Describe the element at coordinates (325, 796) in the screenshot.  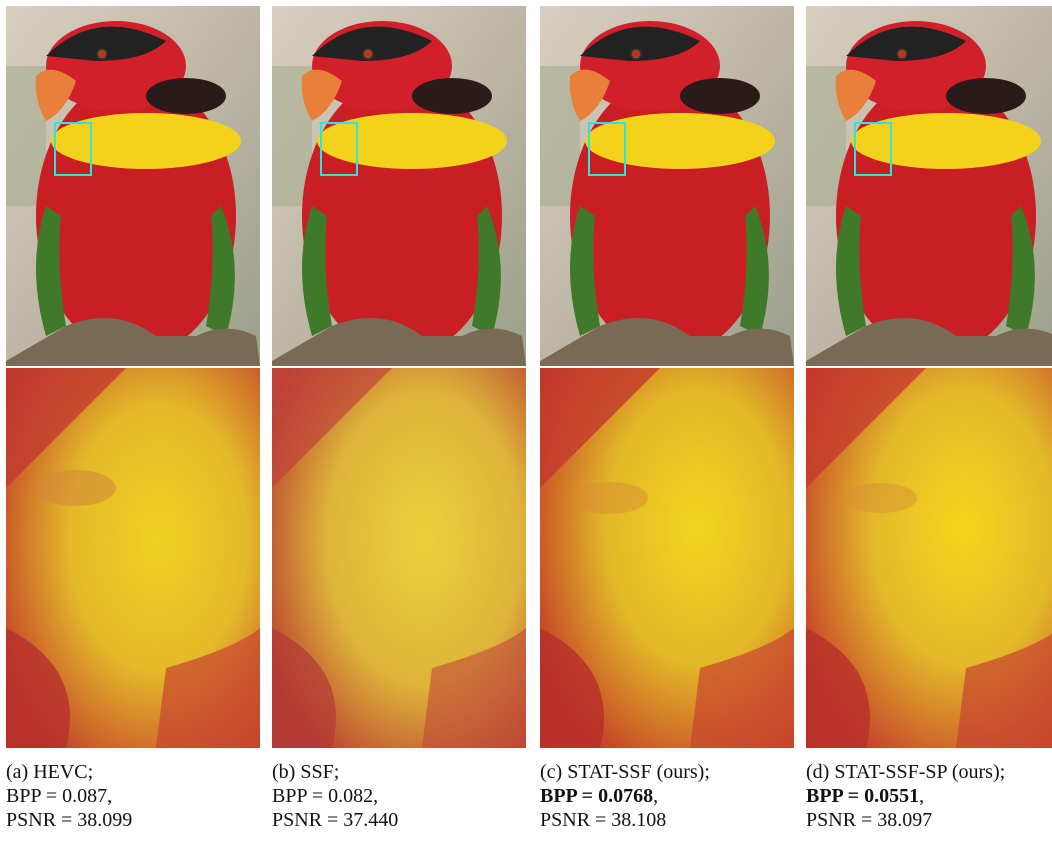
I see `caption-bpp: BPP = 0.082,` at that location.